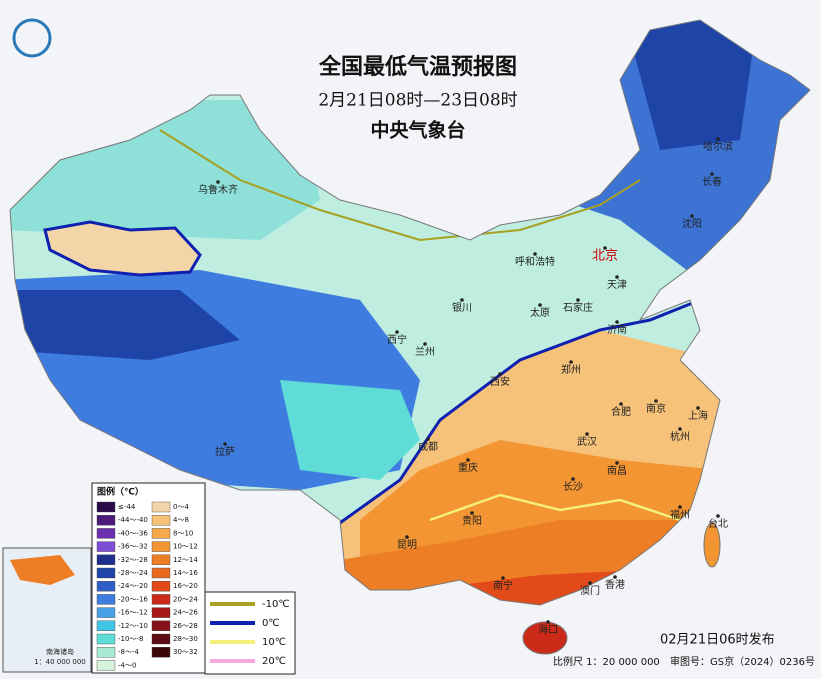 The image size is (821, 679). Describe the element at coordinates (656, 408) in the screenshot. I see `city-label: 南京` at that location.